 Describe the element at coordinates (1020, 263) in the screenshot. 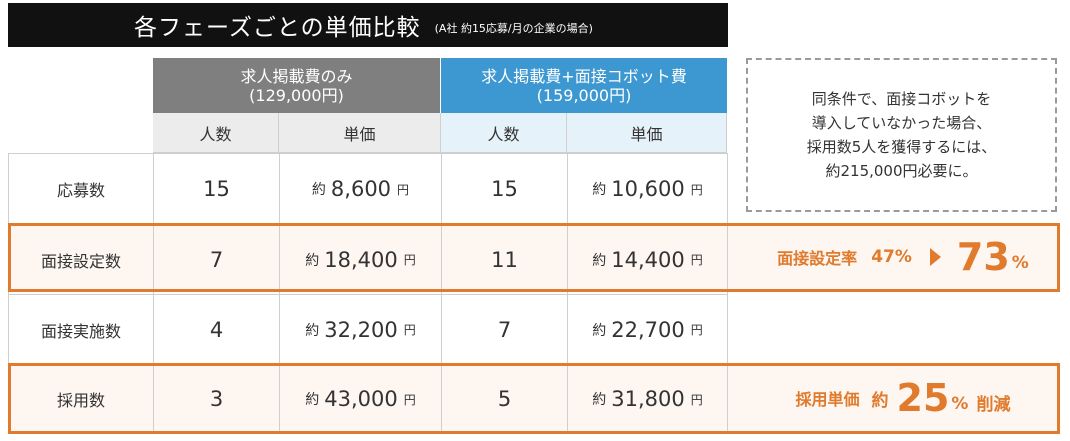

I see `stat-interview-unit: %` at that location.